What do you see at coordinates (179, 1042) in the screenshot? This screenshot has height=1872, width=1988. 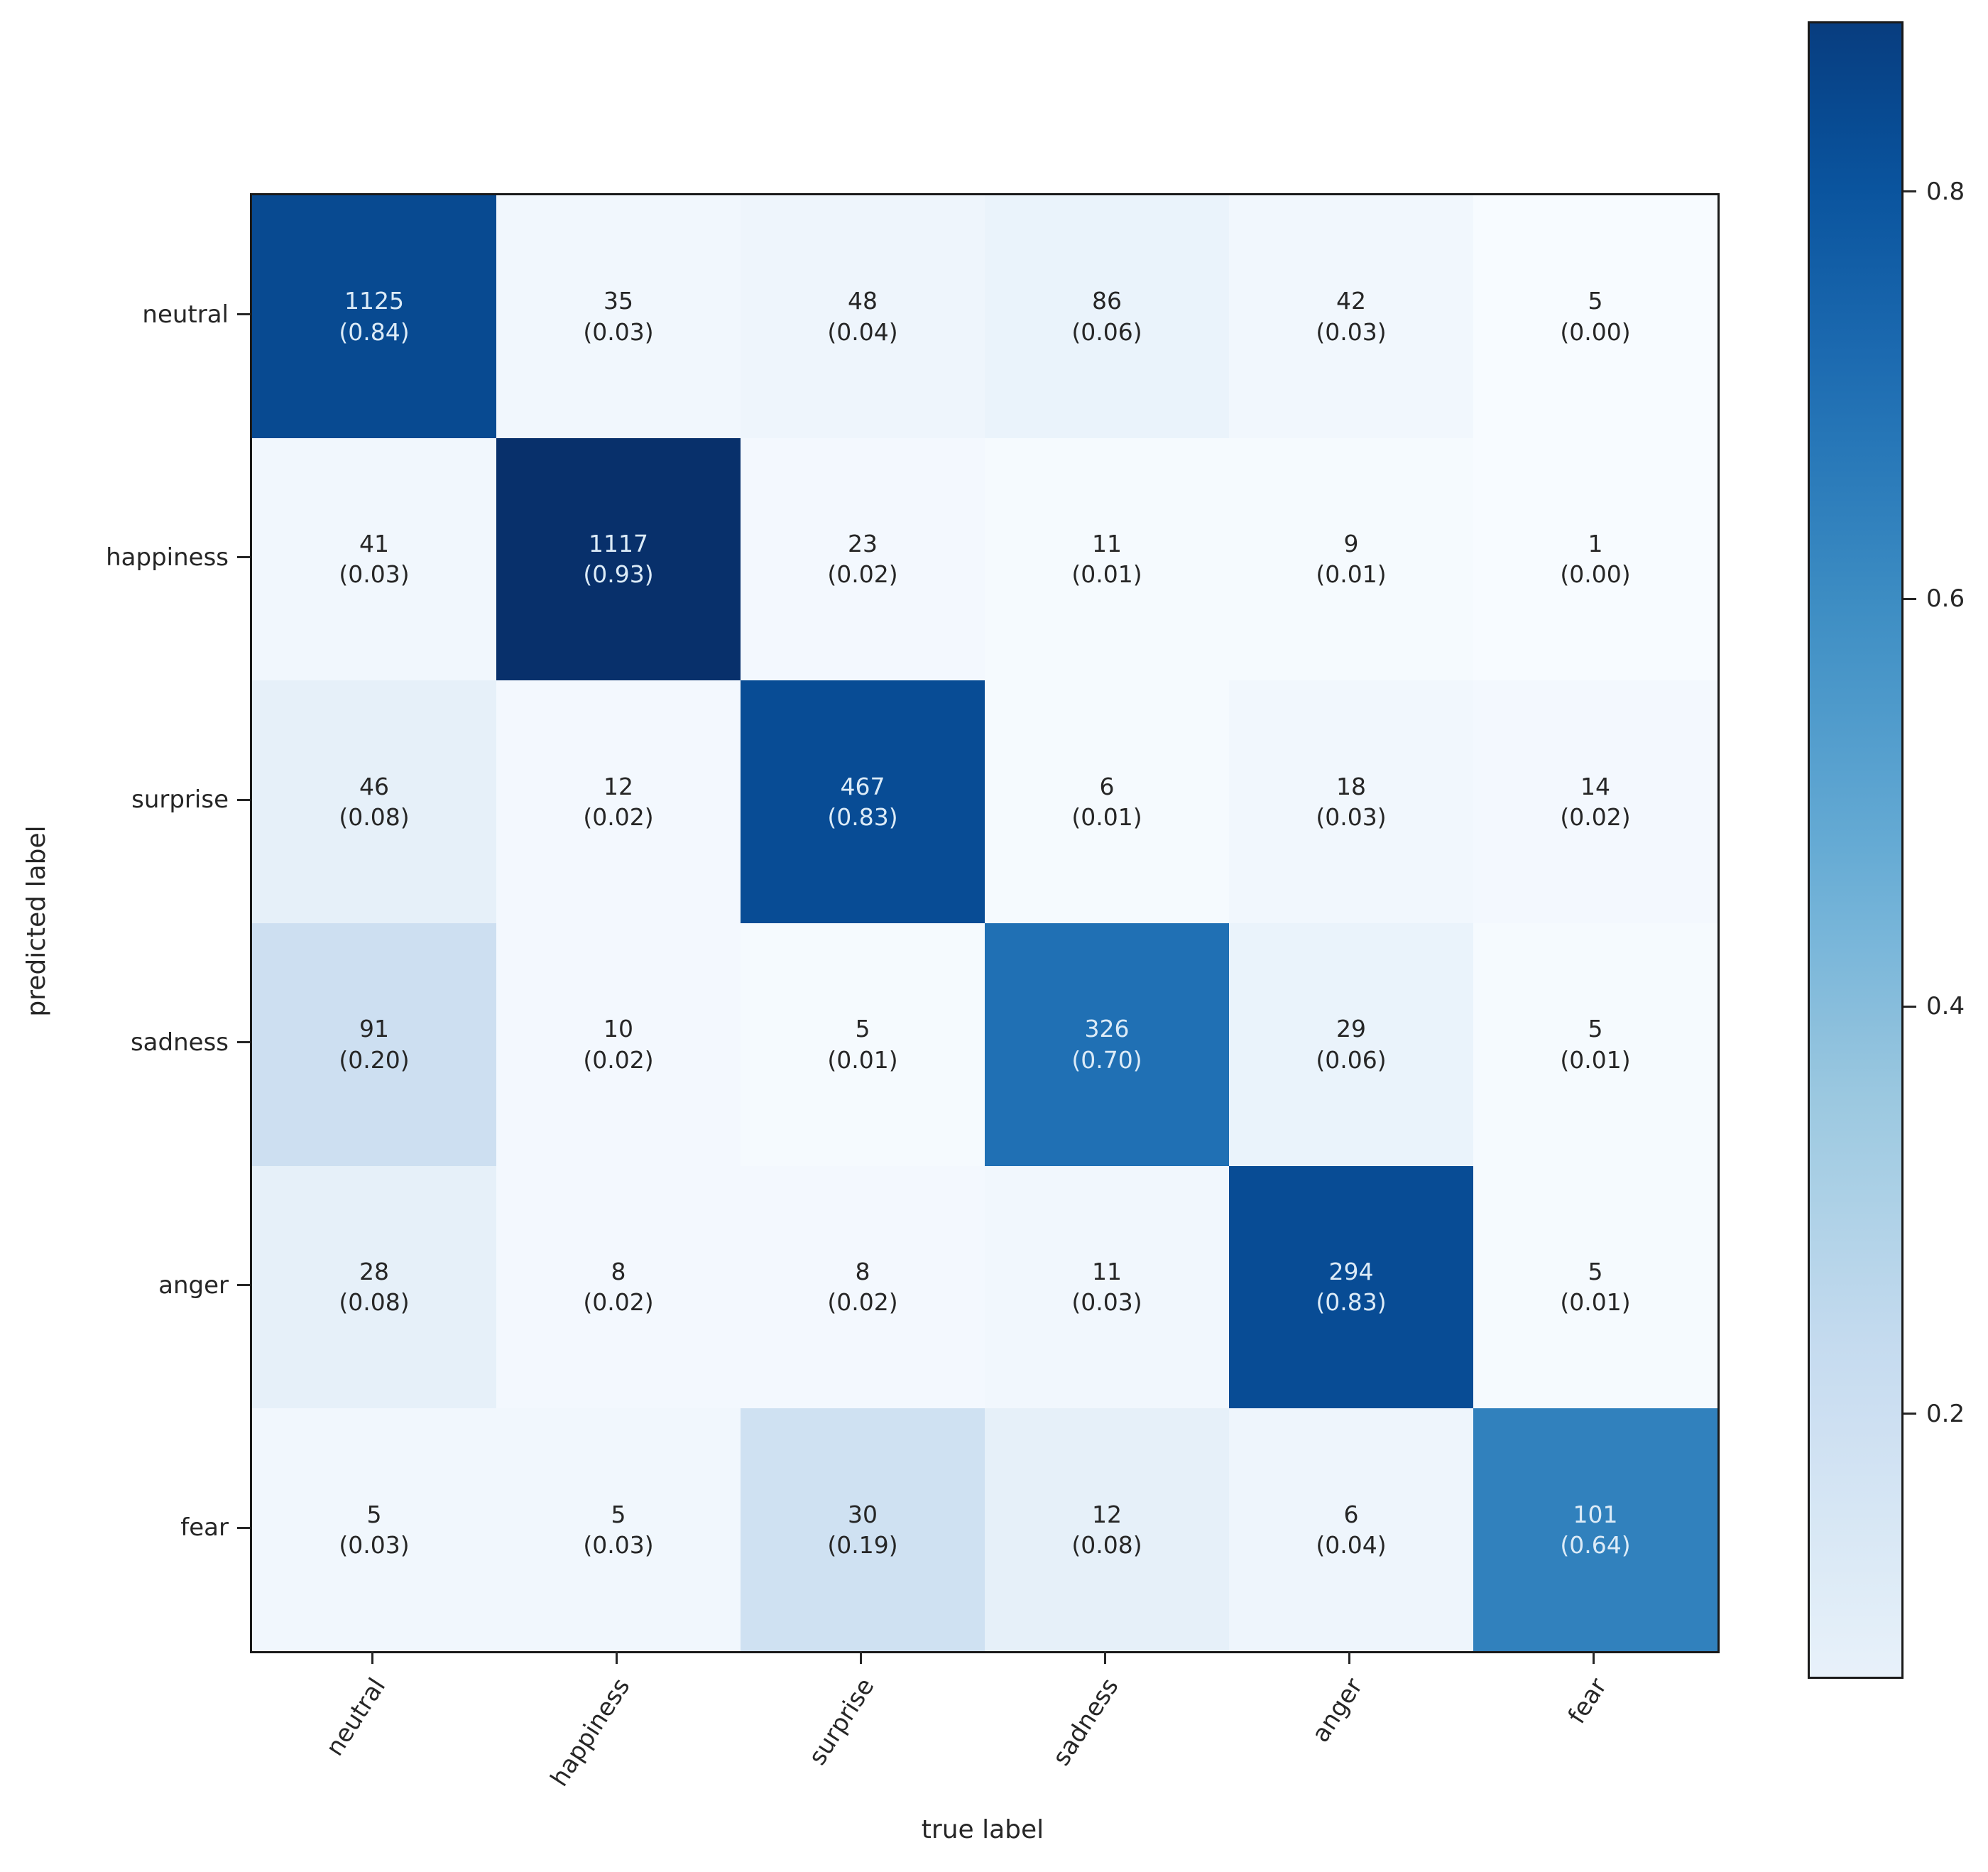 I see `y-tick-label: sadness` at bounding box center [179, 1042].